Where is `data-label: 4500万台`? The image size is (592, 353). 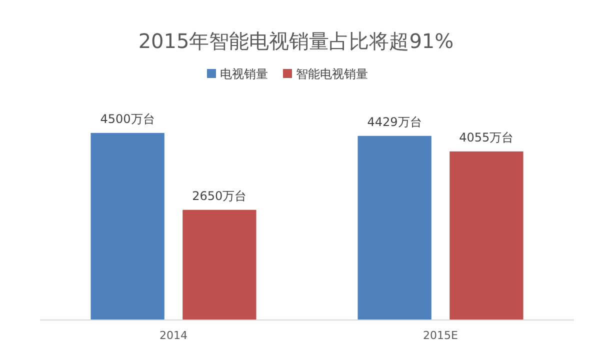 data-label: 4500万台 is located at coordinates (127, 119).